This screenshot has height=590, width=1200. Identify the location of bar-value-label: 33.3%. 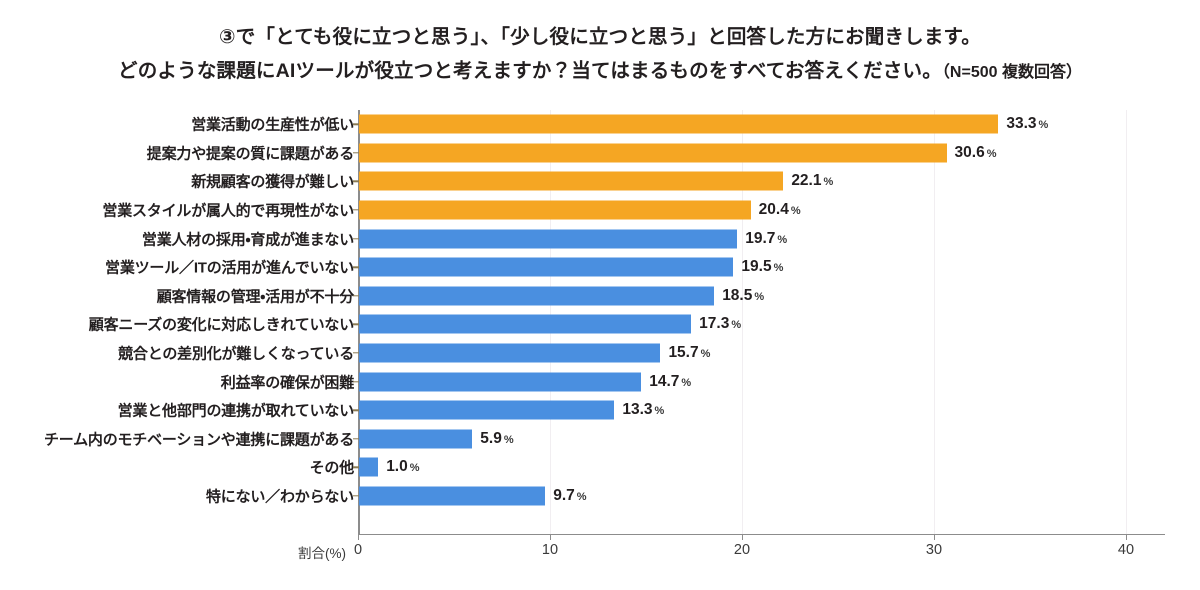
(1027, 124).